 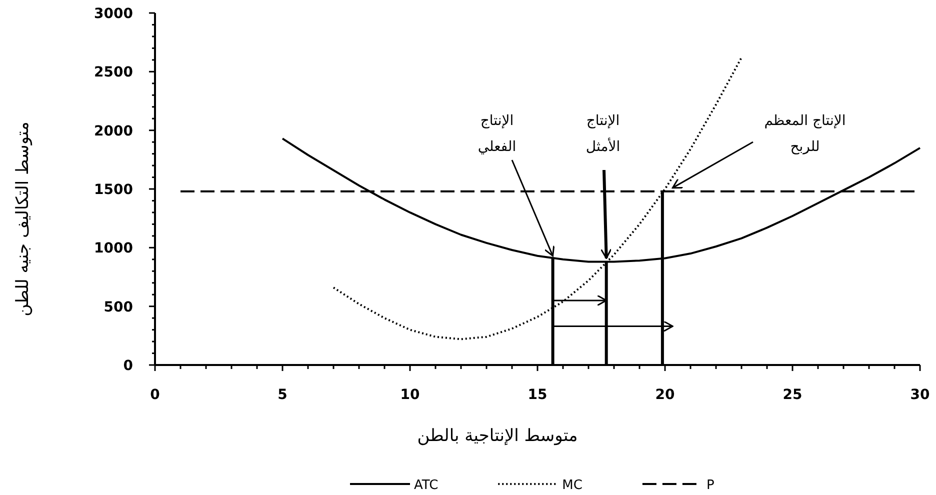 I want to click on annotation: الإنتاج الفعلي, so click(x=497, y=134).